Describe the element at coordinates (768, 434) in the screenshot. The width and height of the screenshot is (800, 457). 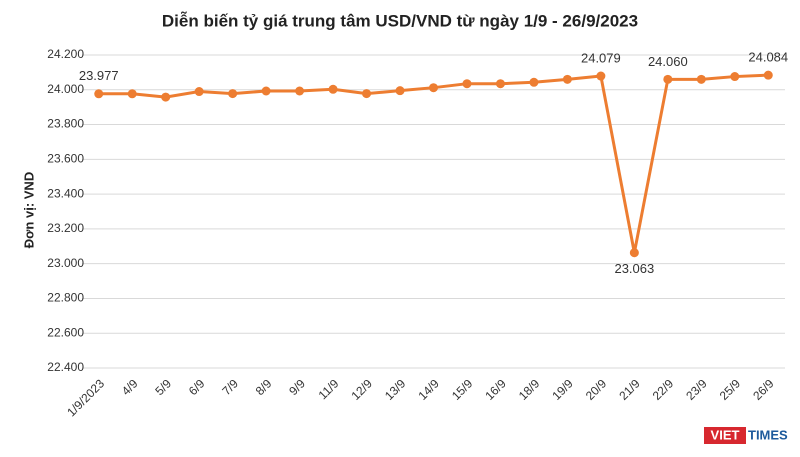
I see `logo-right: TIMES` at that location.